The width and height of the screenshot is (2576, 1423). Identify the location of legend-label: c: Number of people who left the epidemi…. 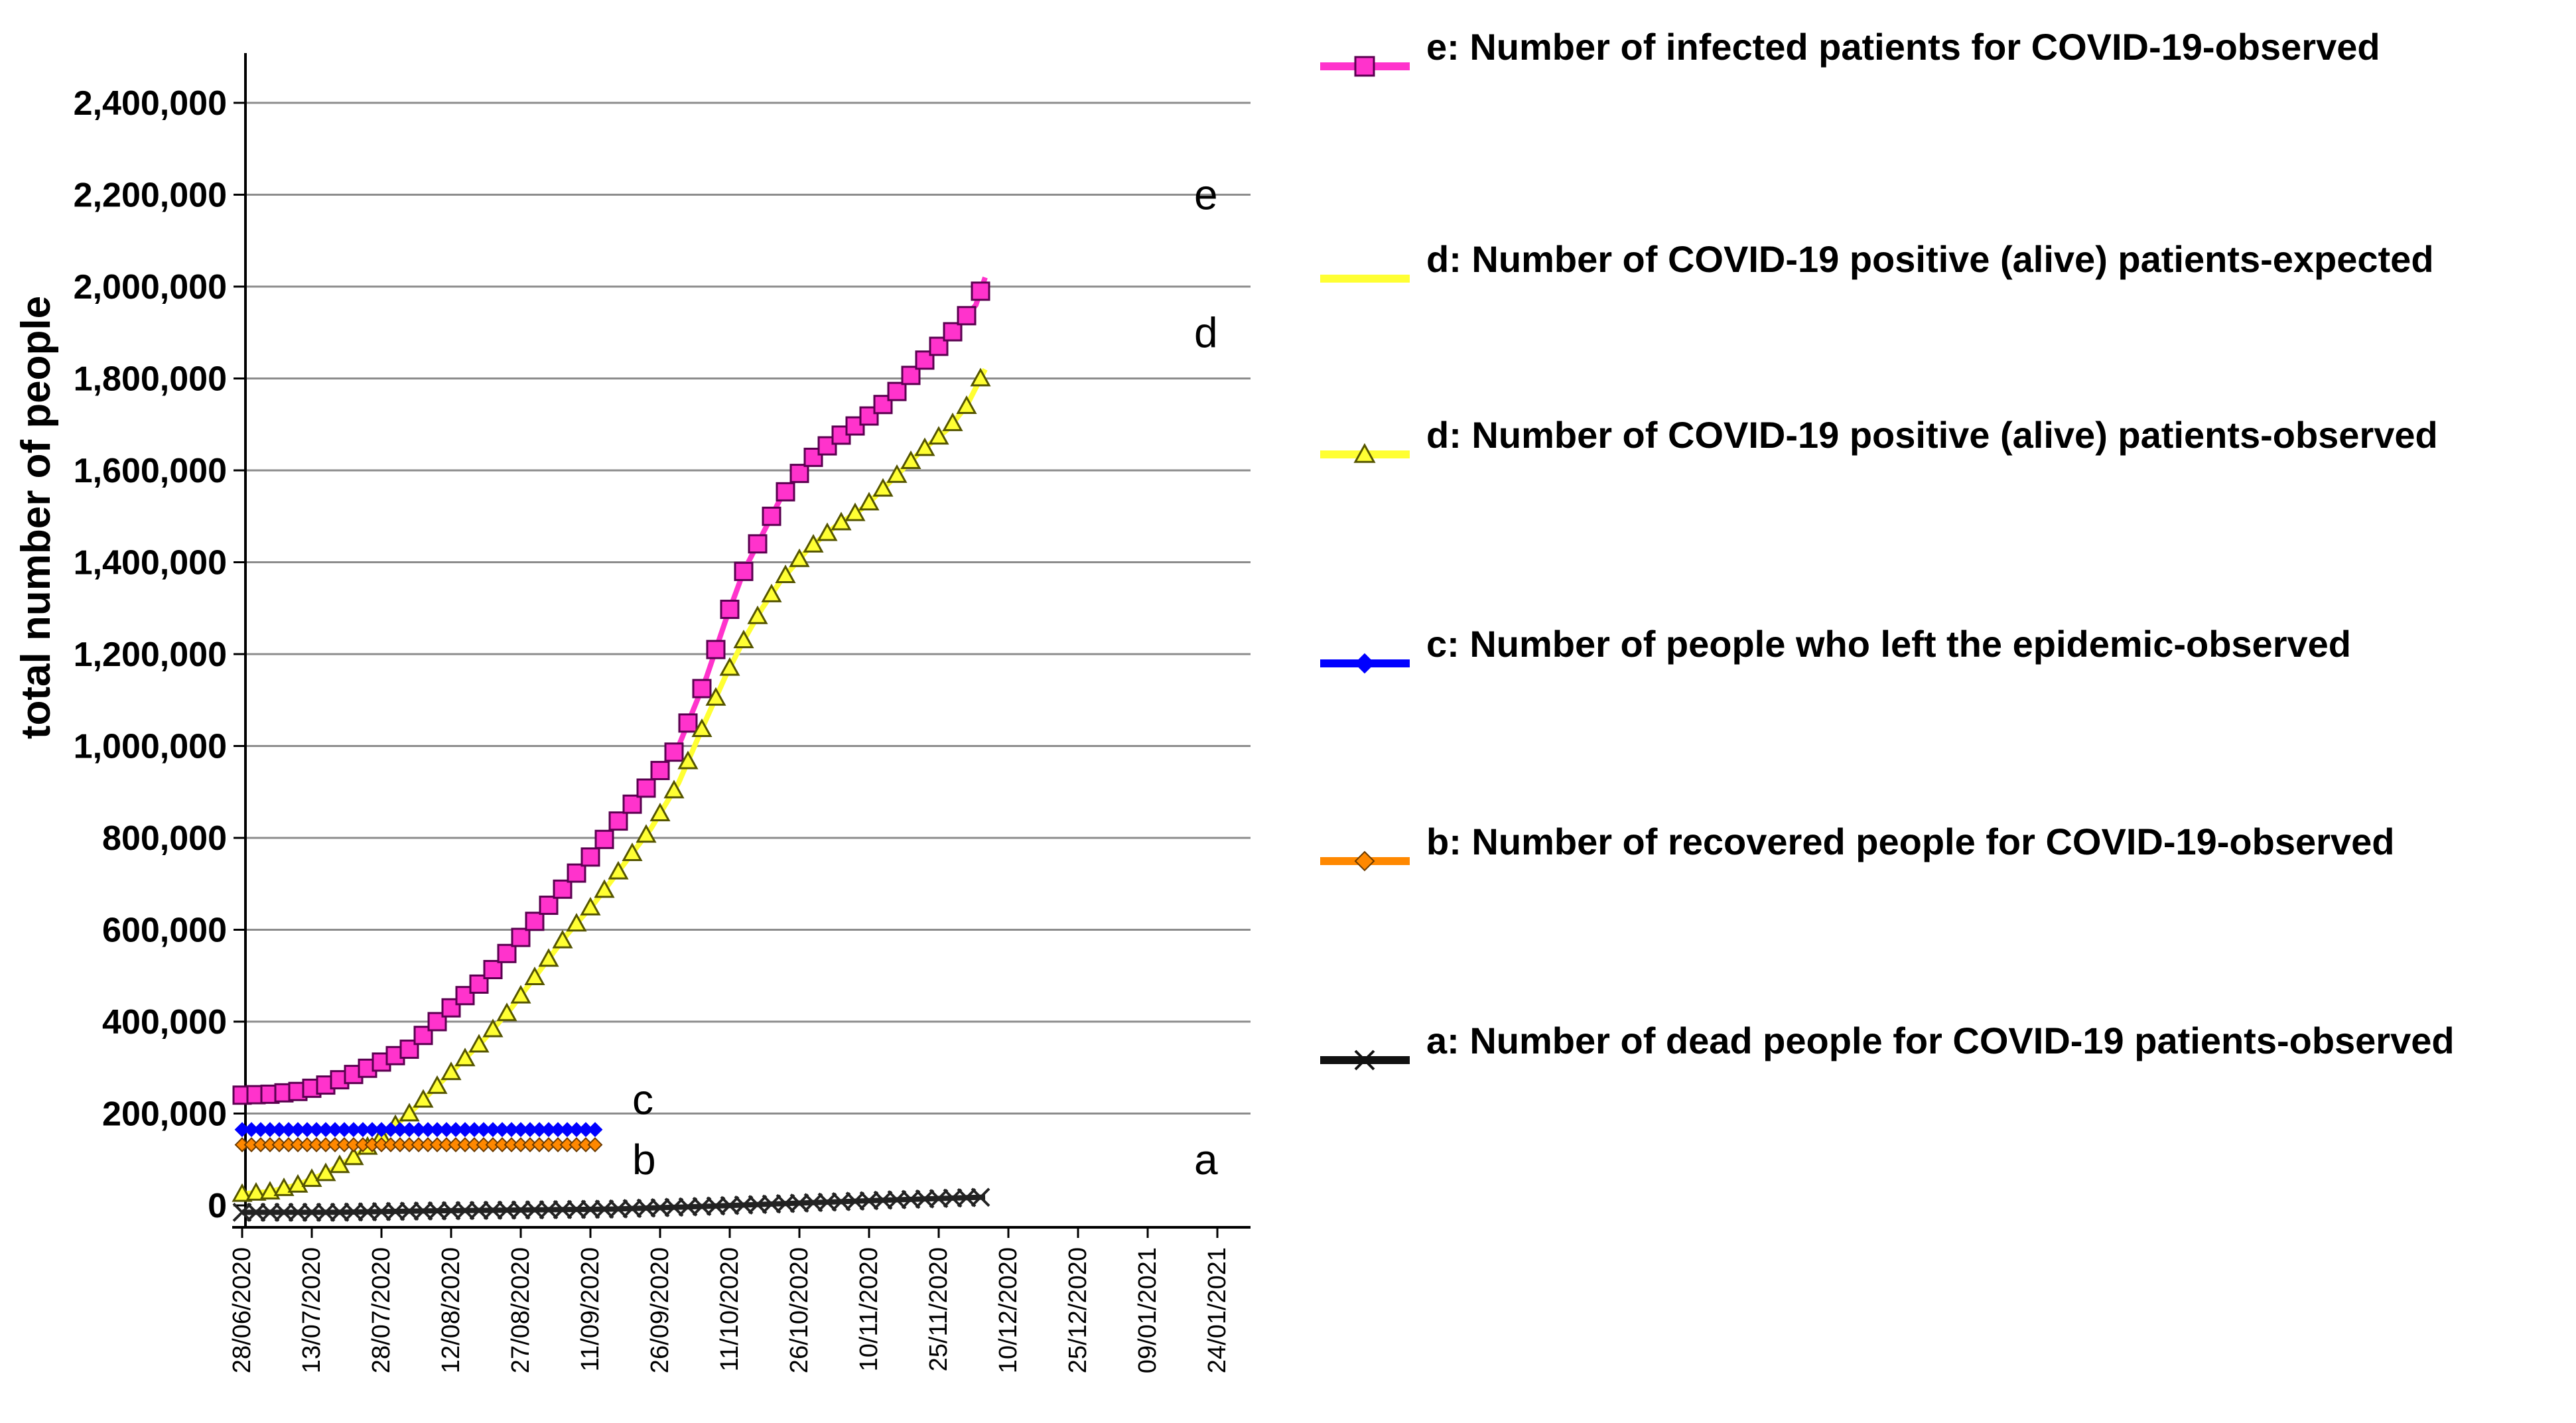
(1888, 644).